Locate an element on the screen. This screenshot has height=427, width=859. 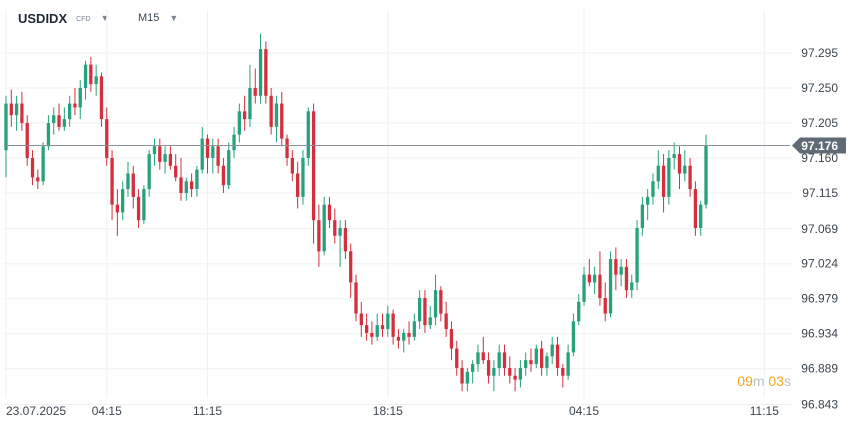
timeframe-dropdown-caret-icon: ▼ is located at coordinates (174, 18).